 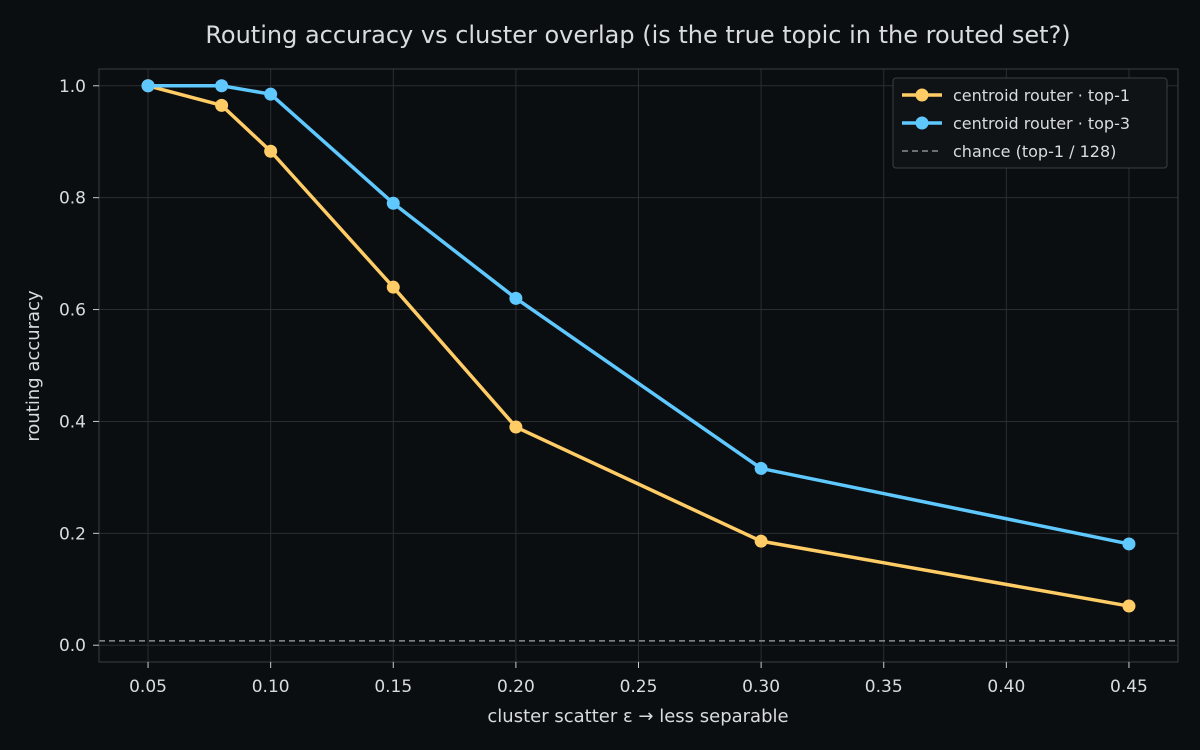 I want to click on x-tick-label: 0.10, so click(x=271, y=687).